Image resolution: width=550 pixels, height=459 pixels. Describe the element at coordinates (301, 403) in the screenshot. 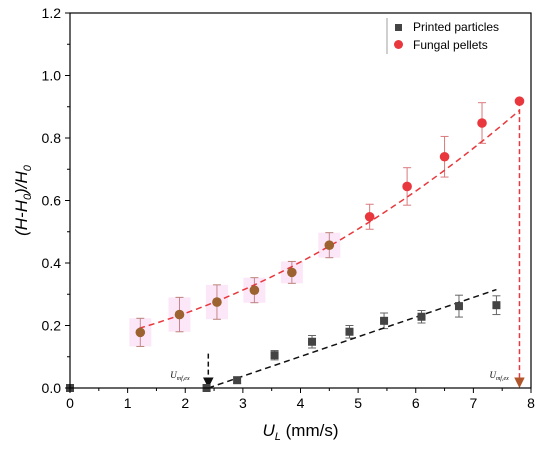

I see `x-tick-label: 4` at that location.